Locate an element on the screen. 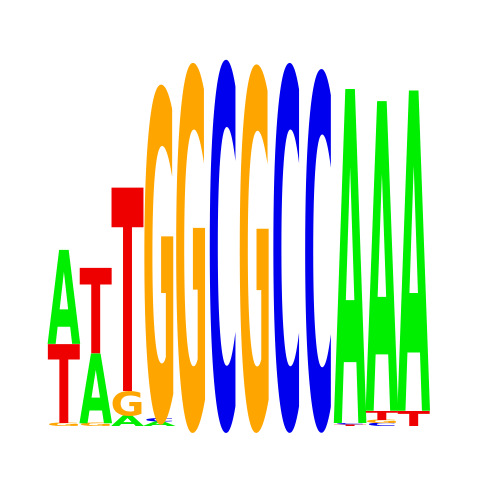  logo-position-1: GTA is located at coordinates (64, 336).